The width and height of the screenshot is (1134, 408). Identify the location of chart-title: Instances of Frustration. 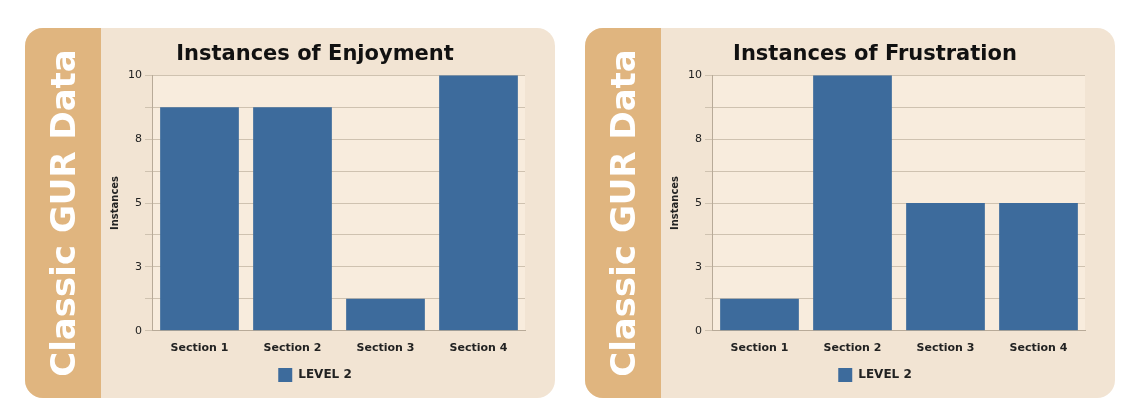
(875, 53).